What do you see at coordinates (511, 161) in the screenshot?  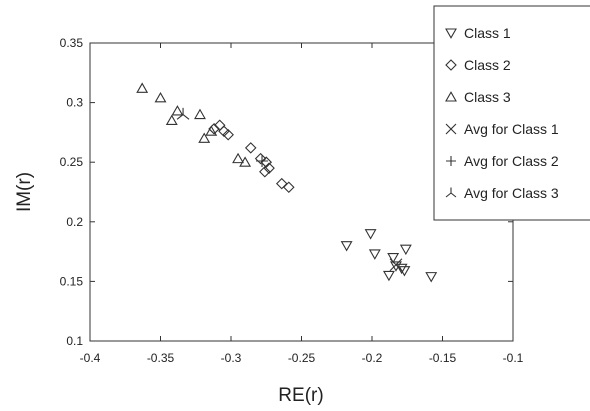 I see `legend-avg-for-class-2-label: Avg for Class 2` at bounding box center [511, 161].